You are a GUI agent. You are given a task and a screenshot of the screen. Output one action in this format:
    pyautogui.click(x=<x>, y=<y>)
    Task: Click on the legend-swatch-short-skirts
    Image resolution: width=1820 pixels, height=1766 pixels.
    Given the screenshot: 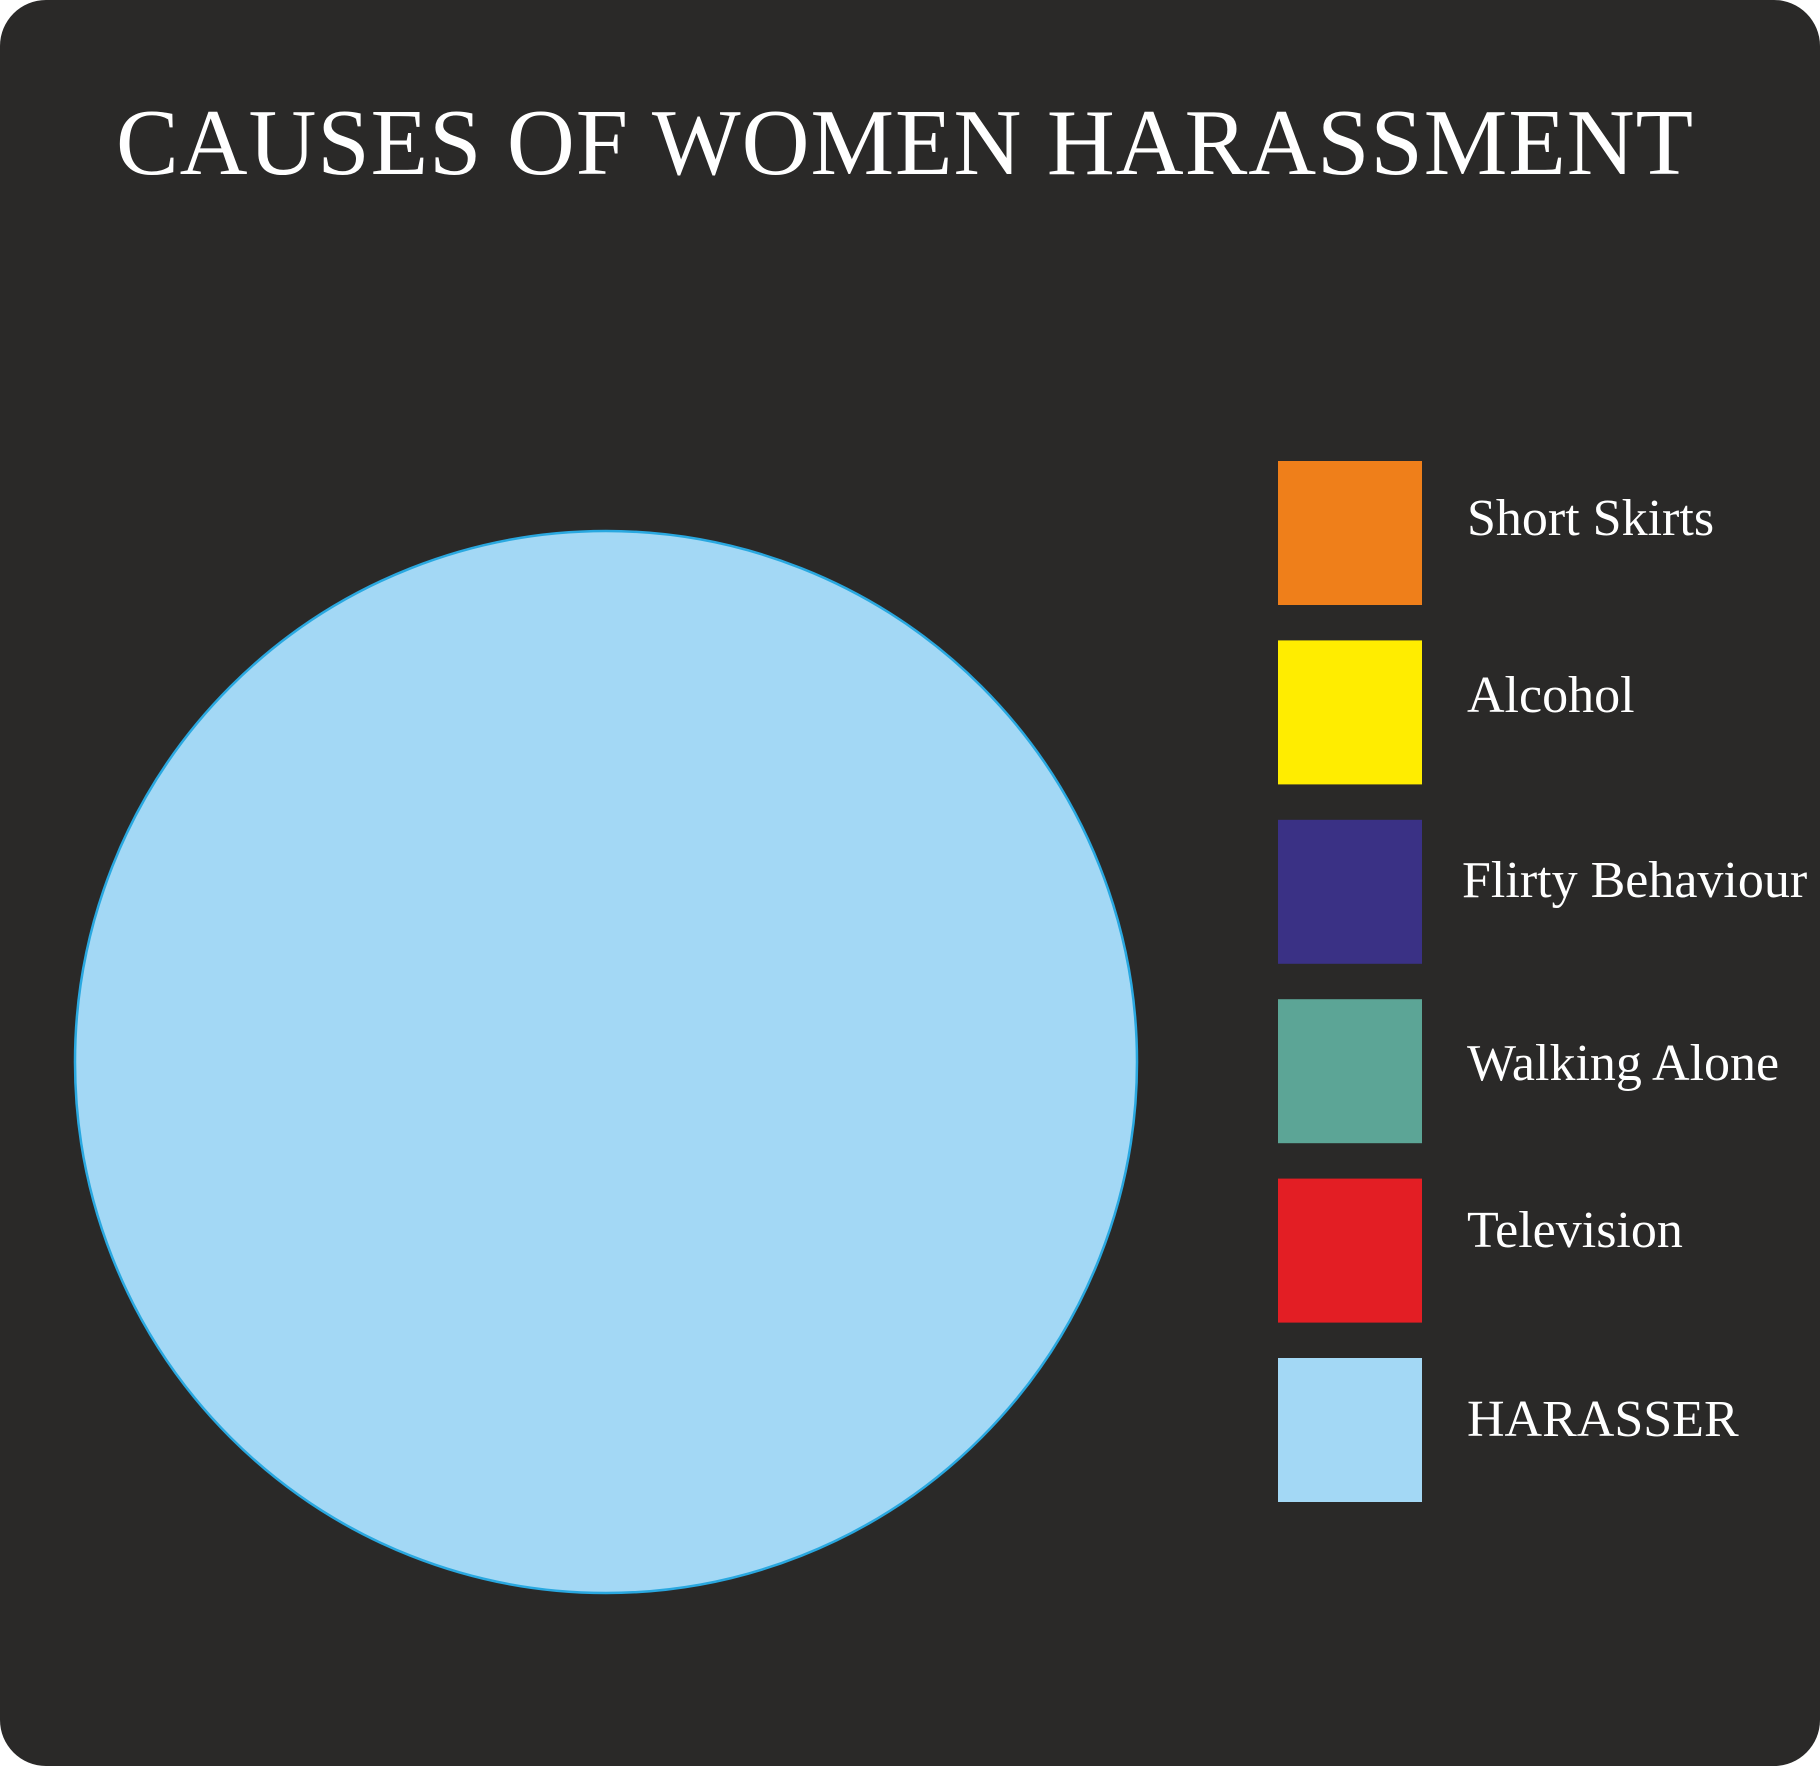 What is the action you would take?
    pyautogui.click(x=1350, y=533)
    